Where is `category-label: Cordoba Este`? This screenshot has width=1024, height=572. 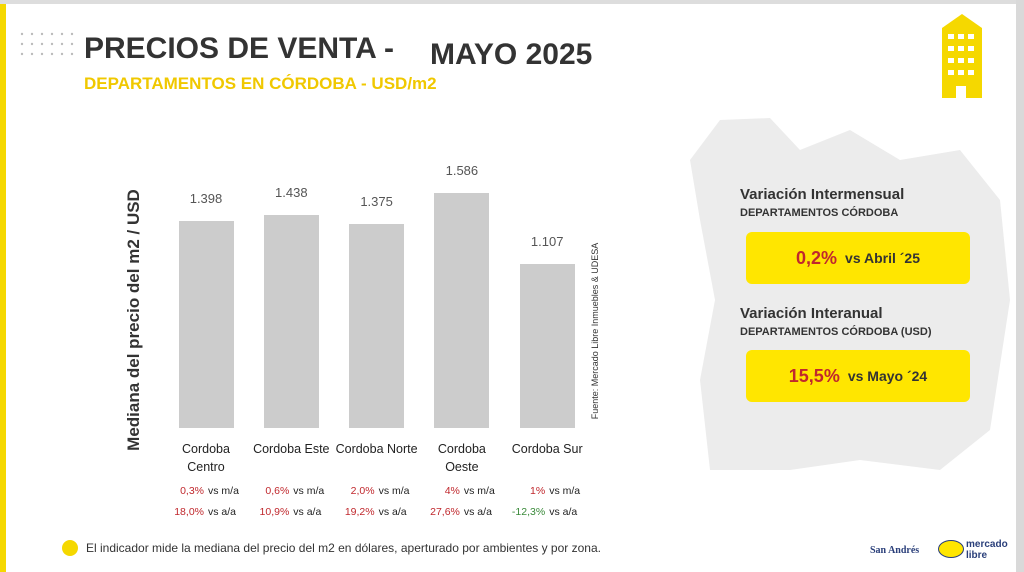
category-label: Cordoba Este is located at coordinates (291, 449).